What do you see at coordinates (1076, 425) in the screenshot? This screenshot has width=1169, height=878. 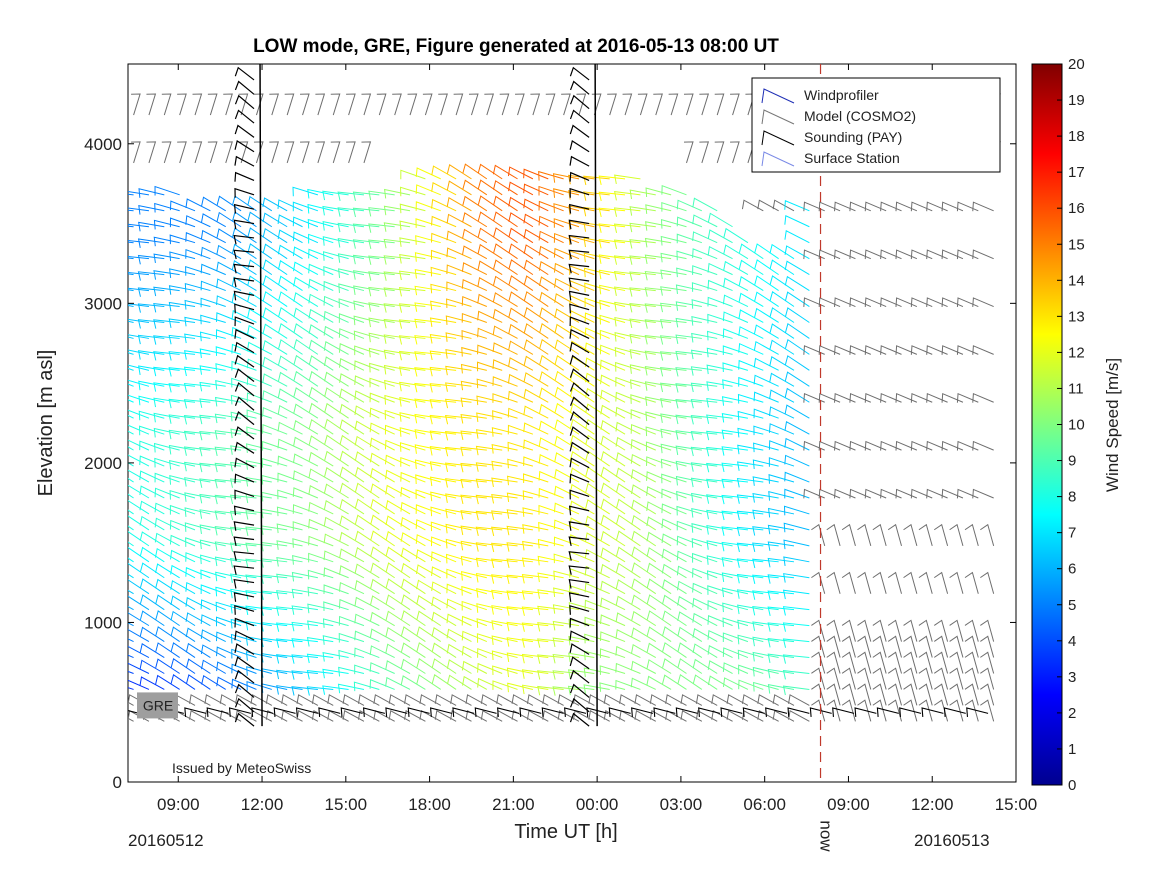 I see `colorbar-tick-label: 10` at bounding box center [1076, 425].